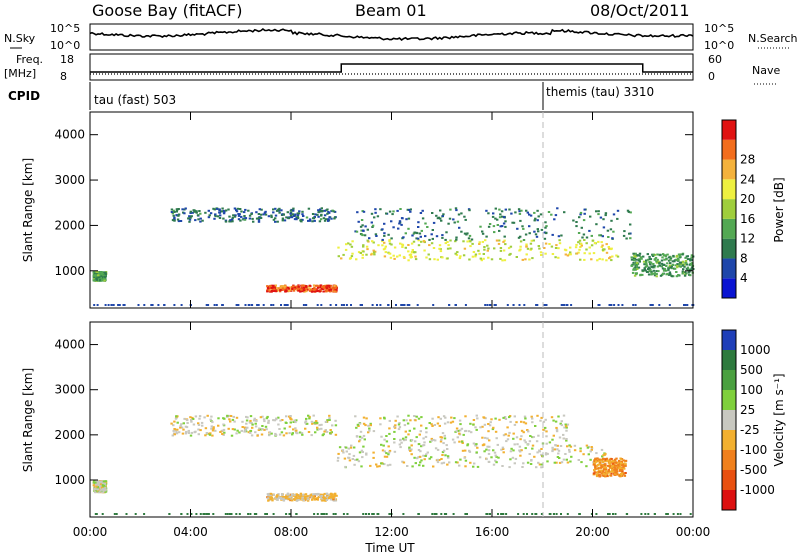 The height and width of the screenshot is (554, 800). I want to click on colorbar-segment, so click(729, 248).